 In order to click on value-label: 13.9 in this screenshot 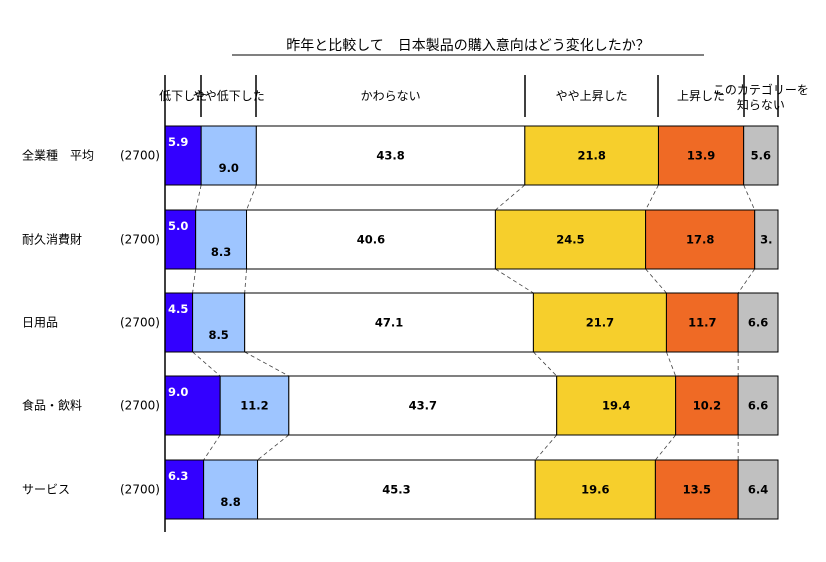, I will do `click(701, 156)`.